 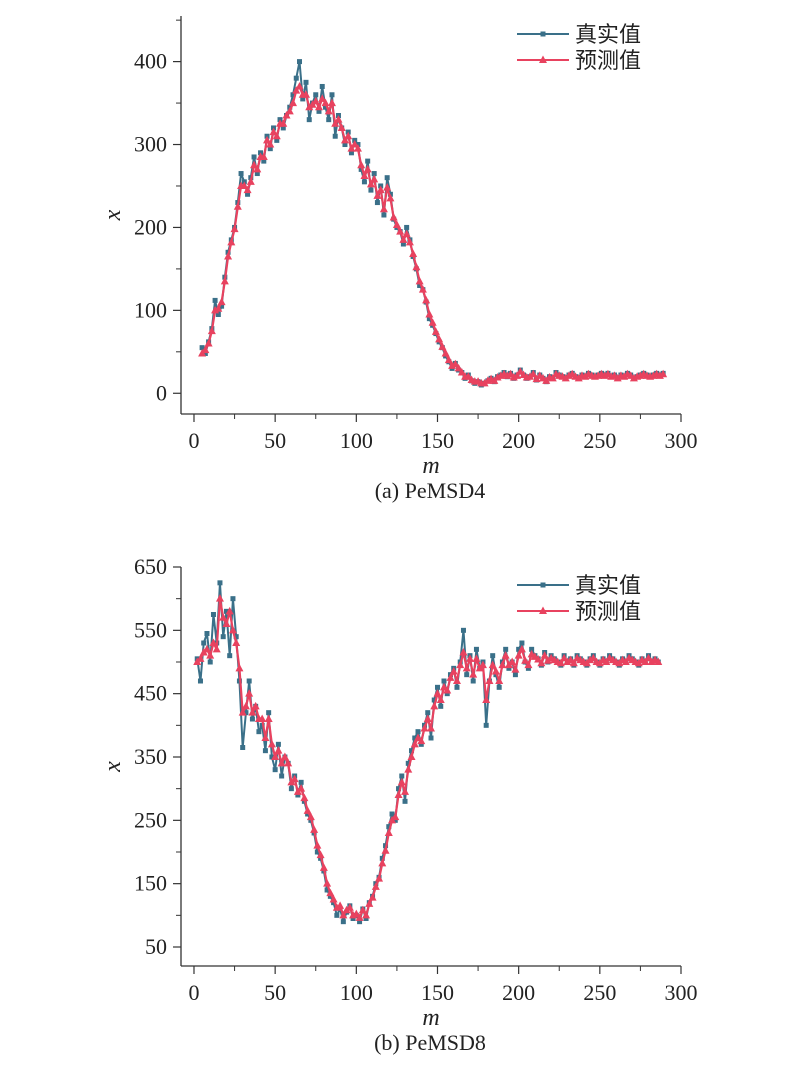 I want to click on x-tick-label: 100, so click(x=356, y=440).